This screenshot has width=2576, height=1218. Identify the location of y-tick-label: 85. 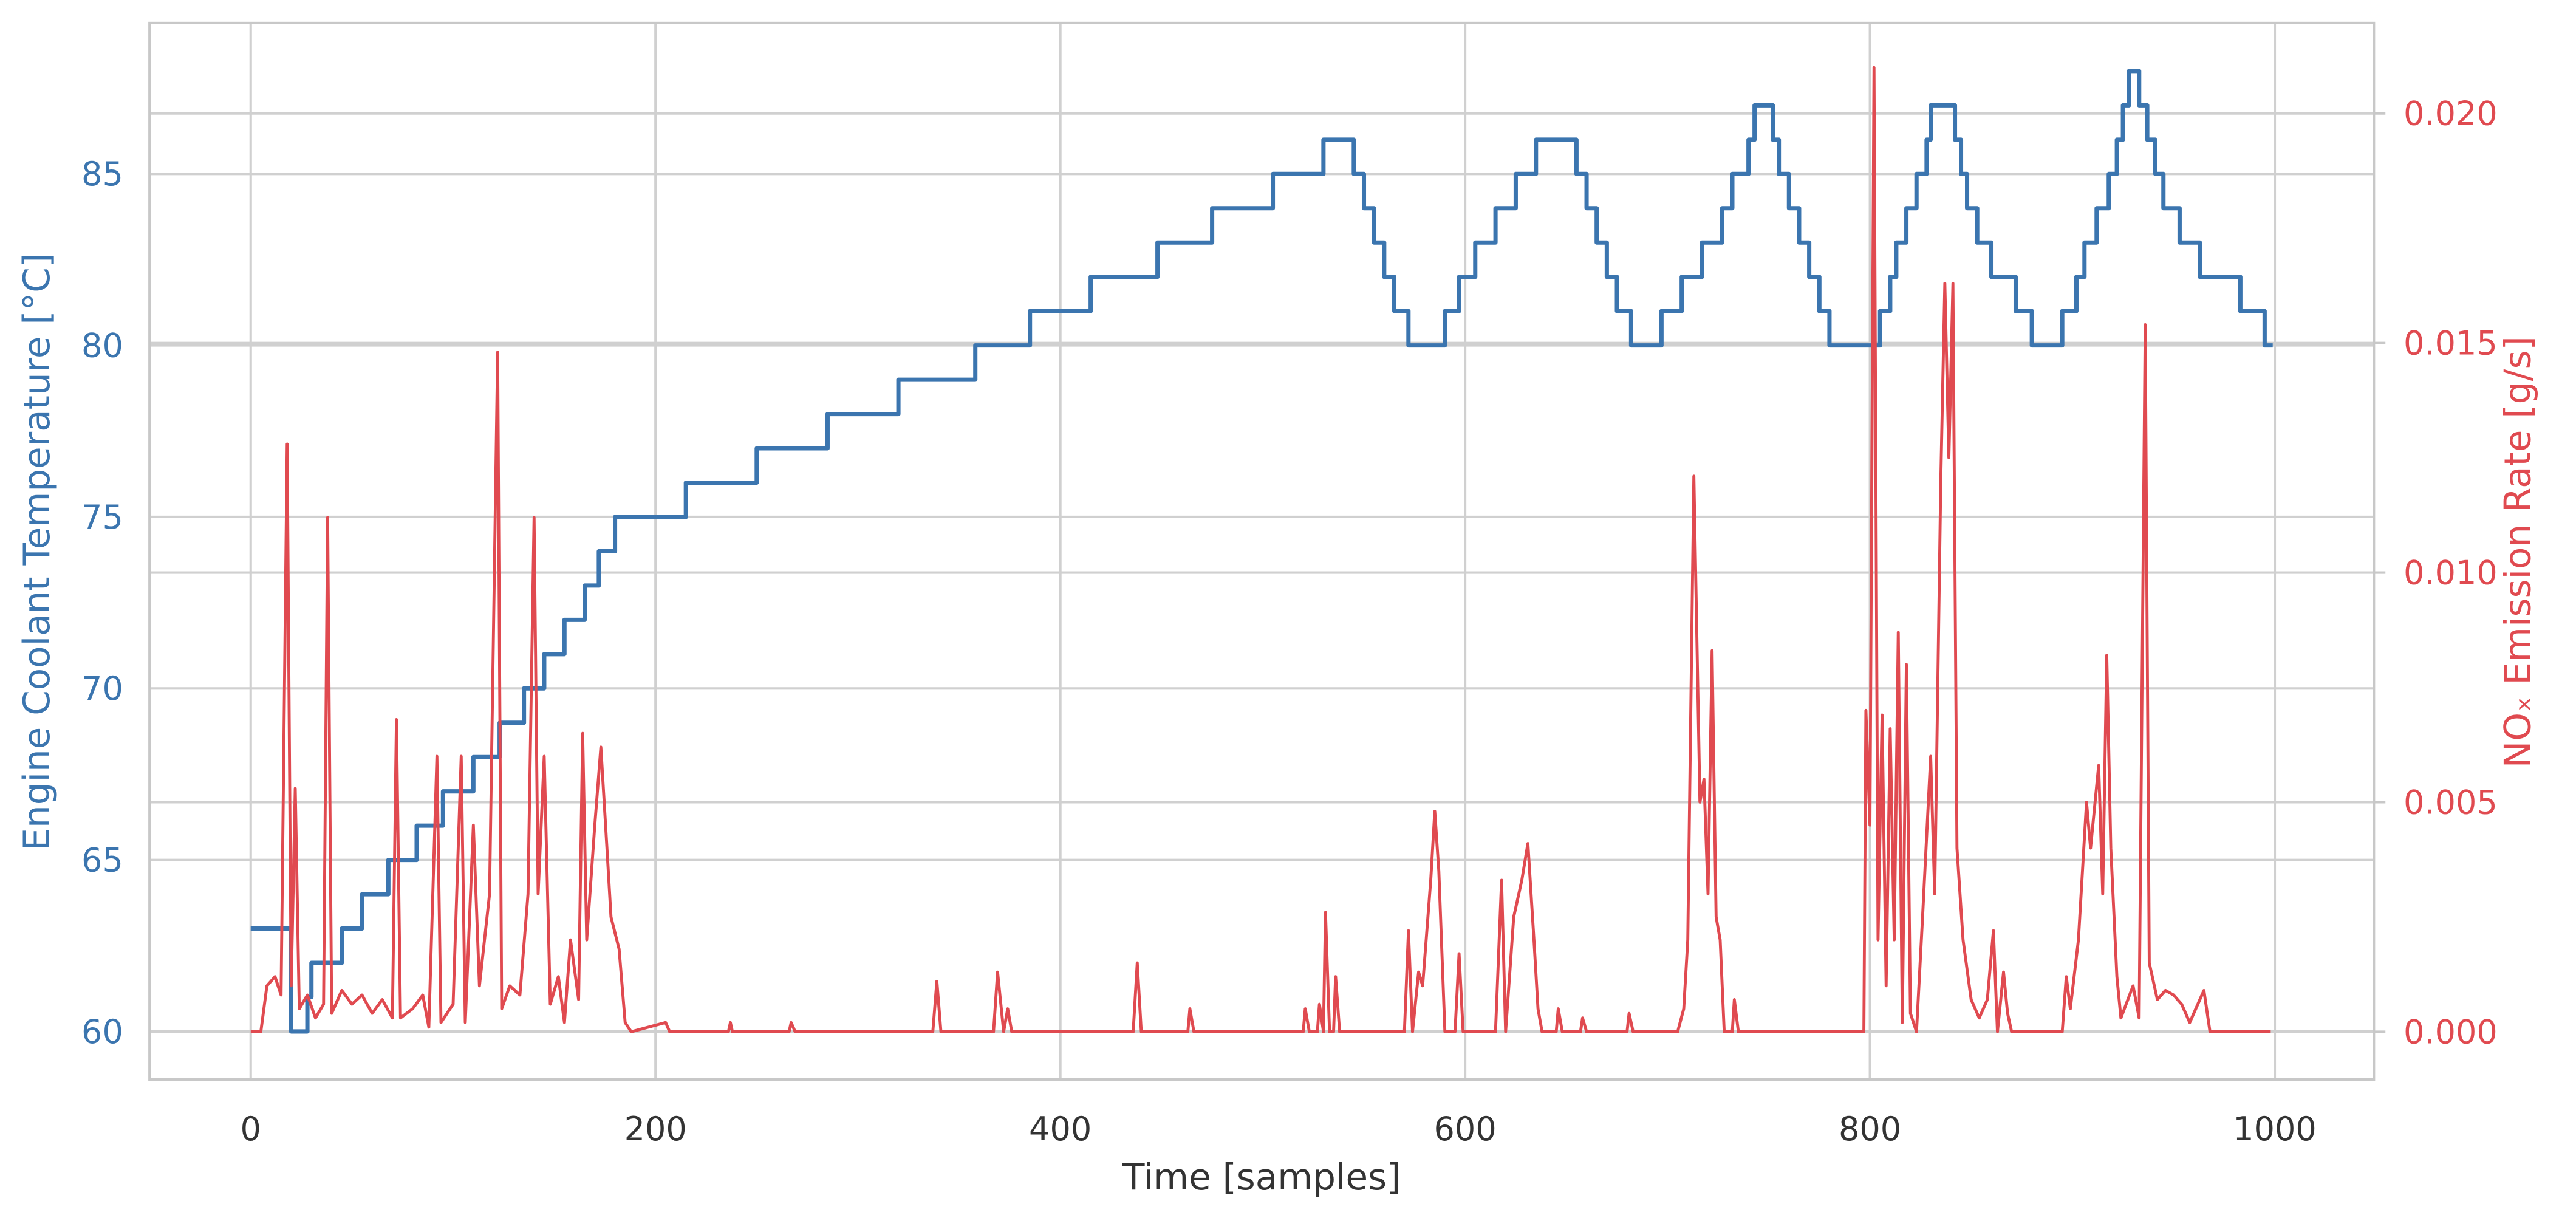
(102, 174).